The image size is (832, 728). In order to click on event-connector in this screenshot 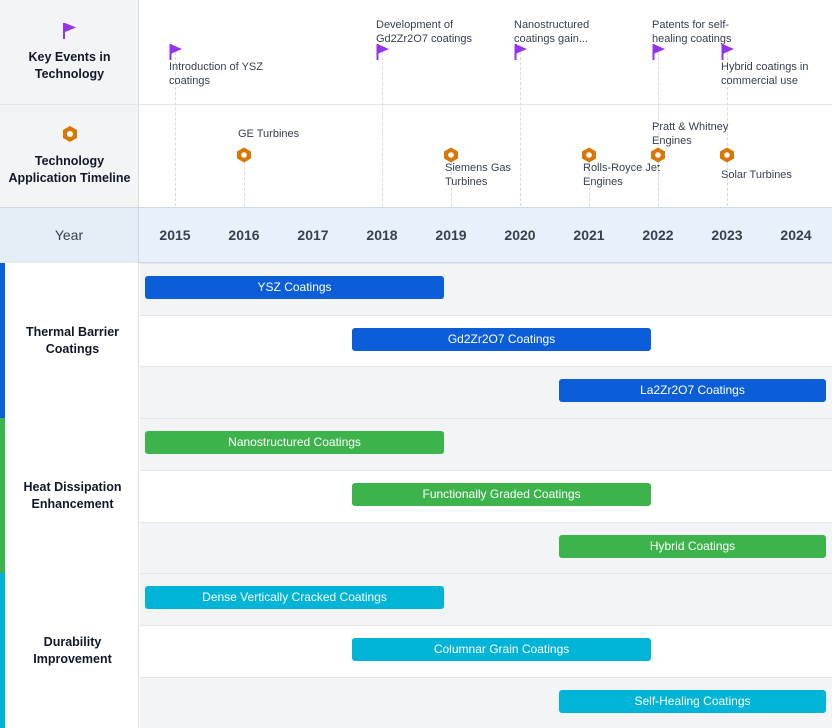, I will do `click(382, 129)`.